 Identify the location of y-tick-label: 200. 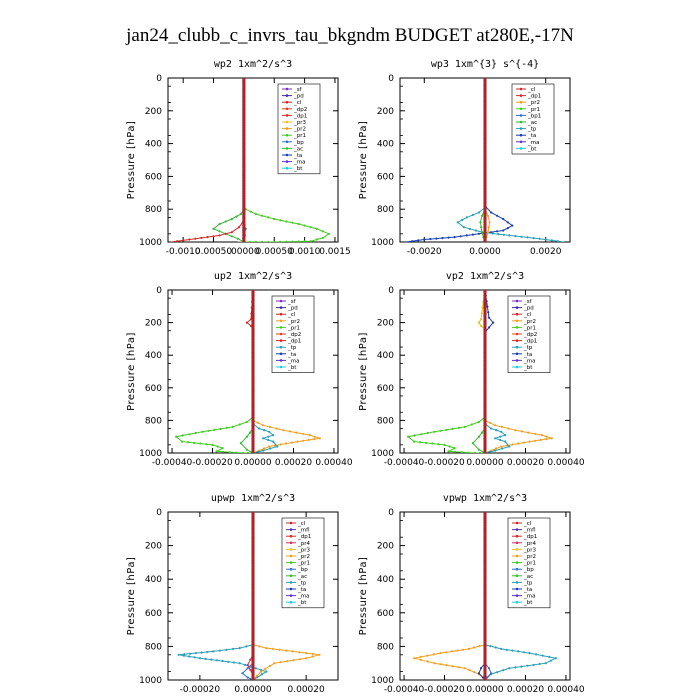
(153, 547).